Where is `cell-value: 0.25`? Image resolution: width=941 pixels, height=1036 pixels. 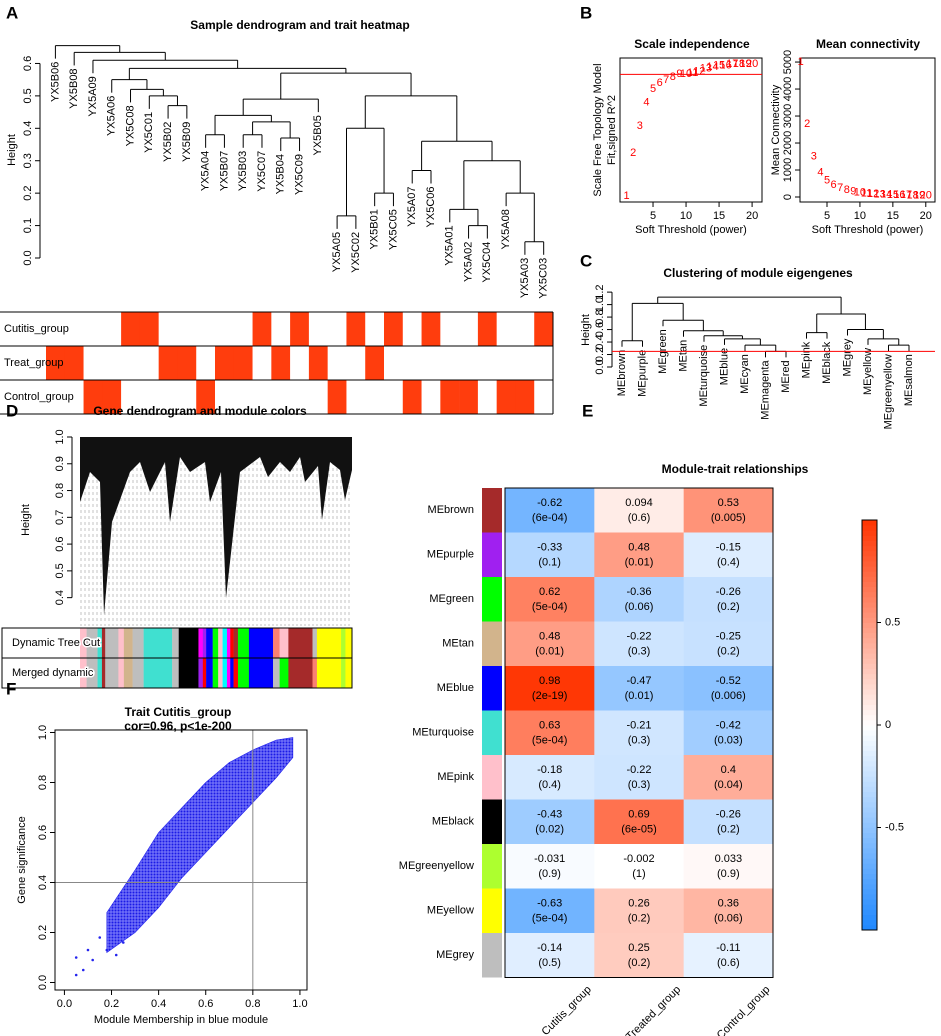
cell-value: 0.25 is located at coordinates (638, 948).